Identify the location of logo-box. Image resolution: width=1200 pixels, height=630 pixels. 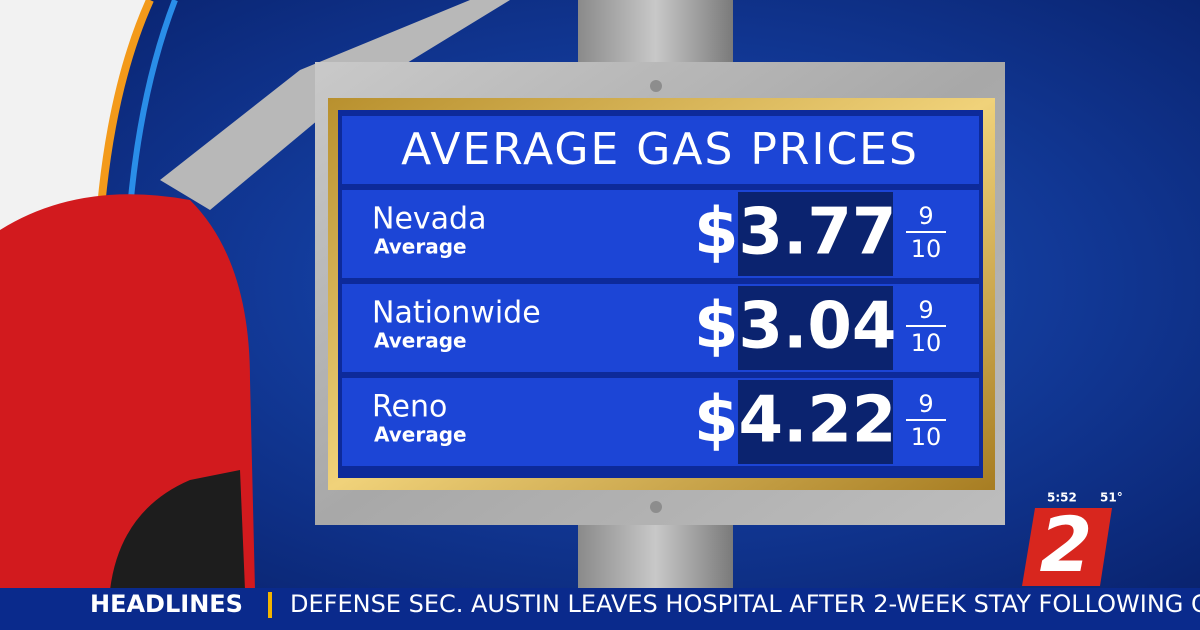
(1067, 547).